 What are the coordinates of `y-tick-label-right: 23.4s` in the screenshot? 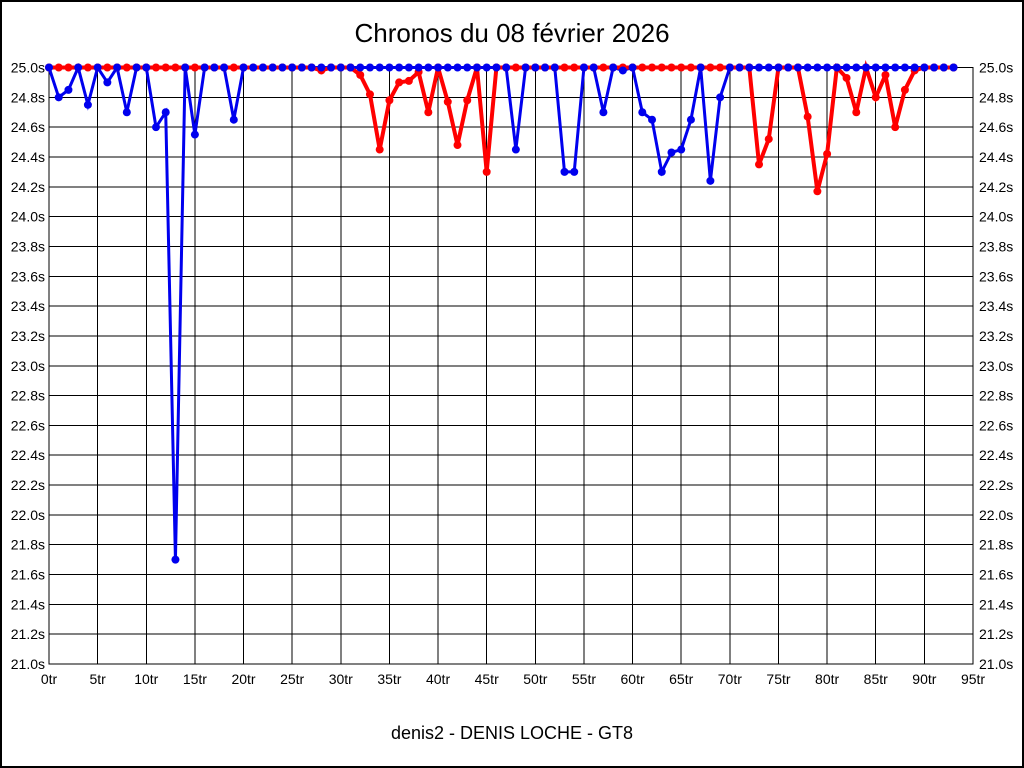 It's located at (996, 306).